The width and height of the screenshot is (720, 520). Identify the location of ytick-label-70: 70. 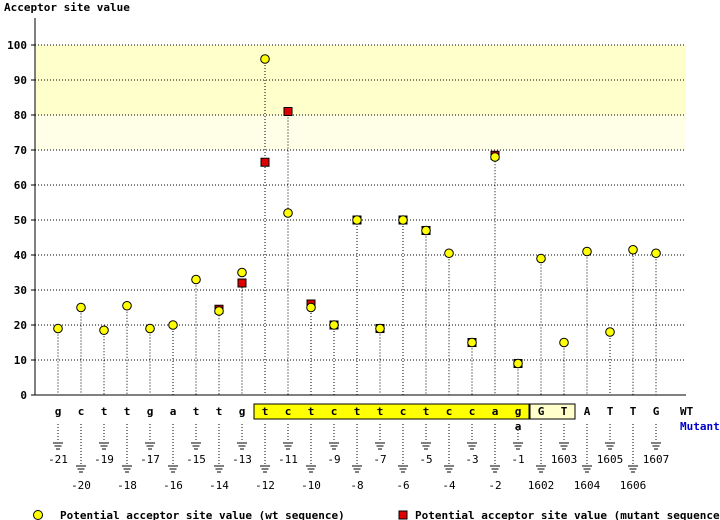
(20, 150).